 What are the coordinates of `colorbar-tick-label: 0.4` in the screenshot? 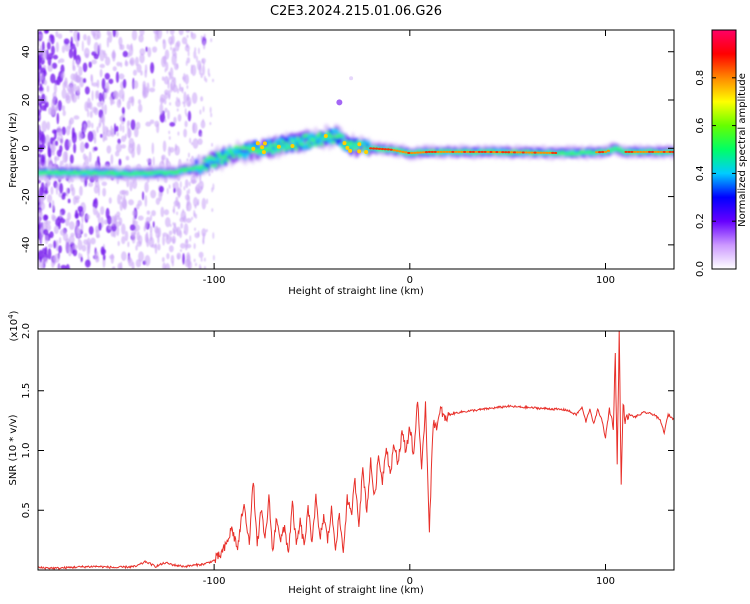 It's located at (700, 173).